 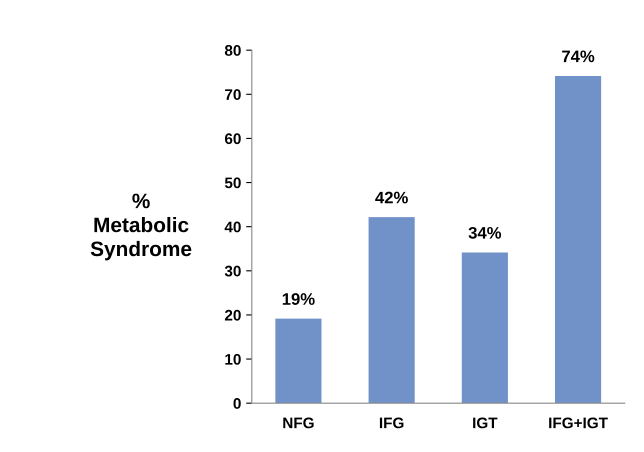 What do you see at coordinates (232, 271) in the screenshot?
I see `y-tick-label: 30` at bounding box center [232, 271].